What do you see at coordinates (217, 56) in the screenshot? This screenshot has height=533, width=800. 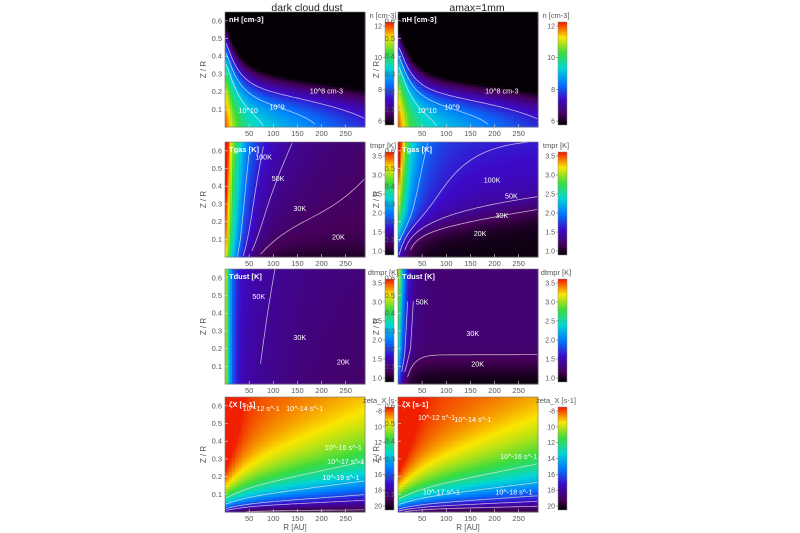 I see `y-tick-label: 0.4` at bounding box center [217, 56].